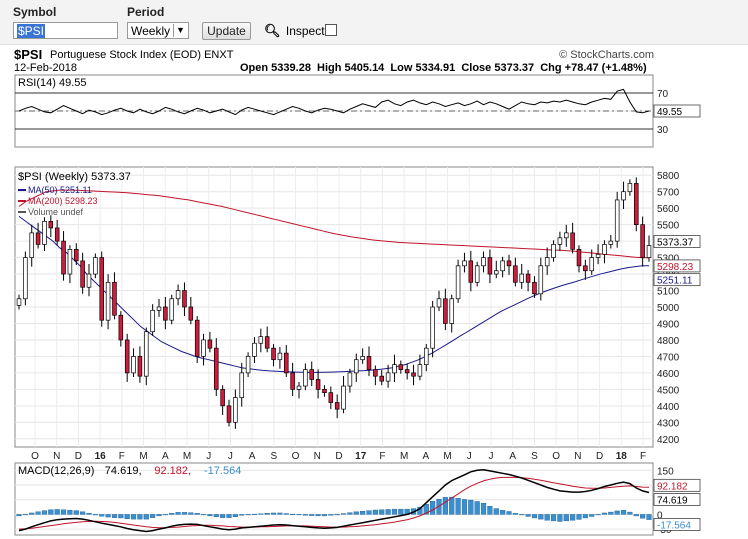  Describe the element at coordinates (226, 31) in the screenshot. I see `update-button: Update` at that location.